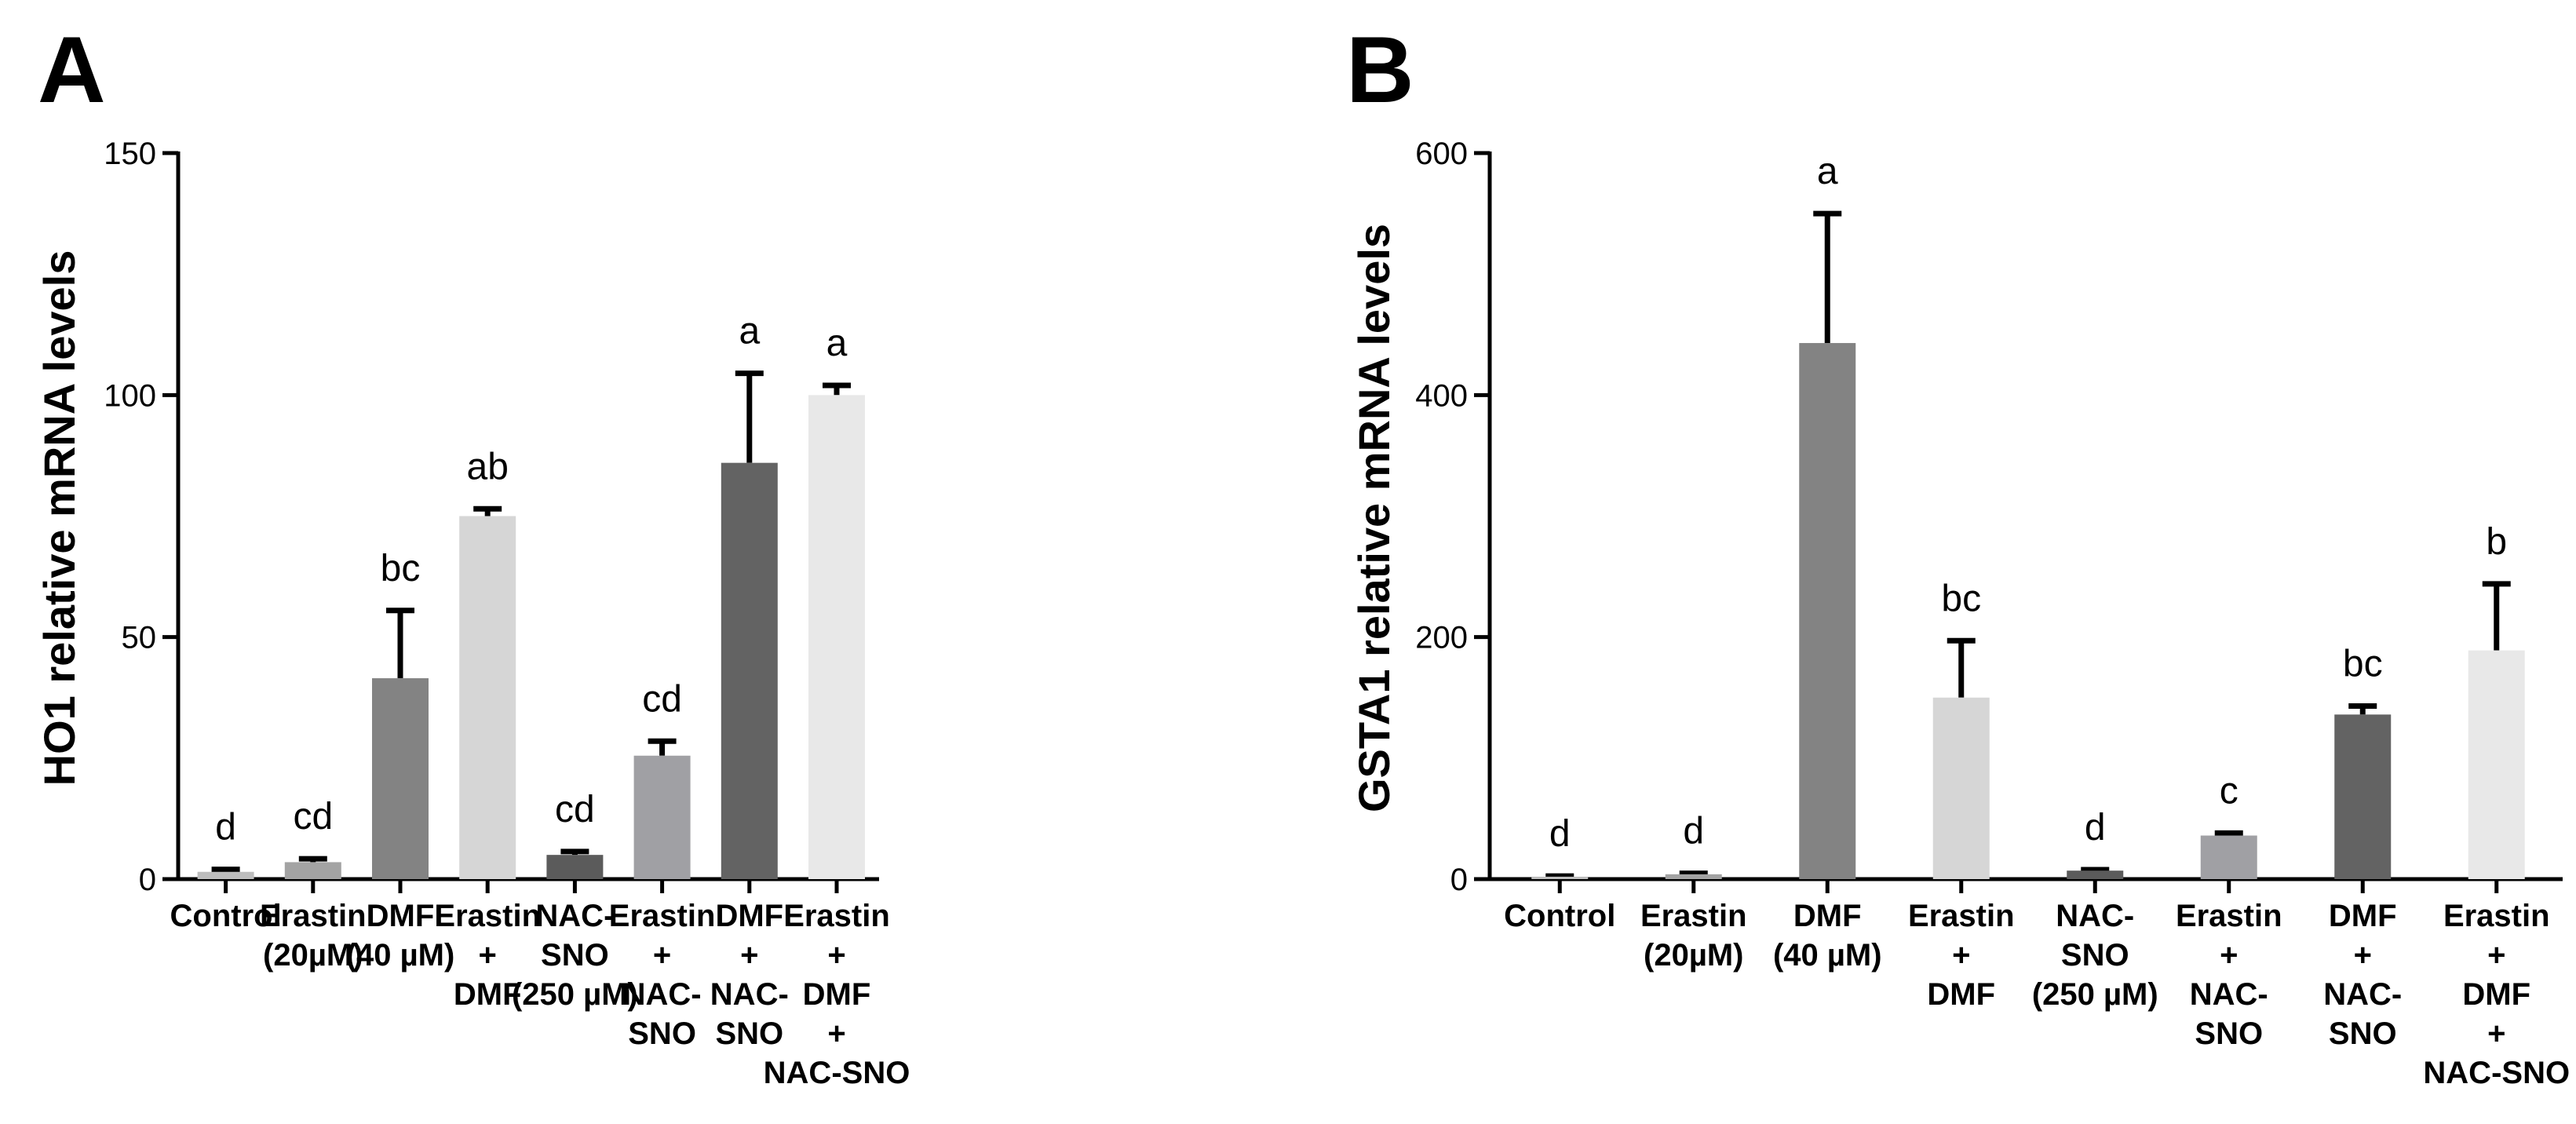 This screenshot has height=1124, width=2576. I want to click on y-tick-label: 50, so click(139, 638).